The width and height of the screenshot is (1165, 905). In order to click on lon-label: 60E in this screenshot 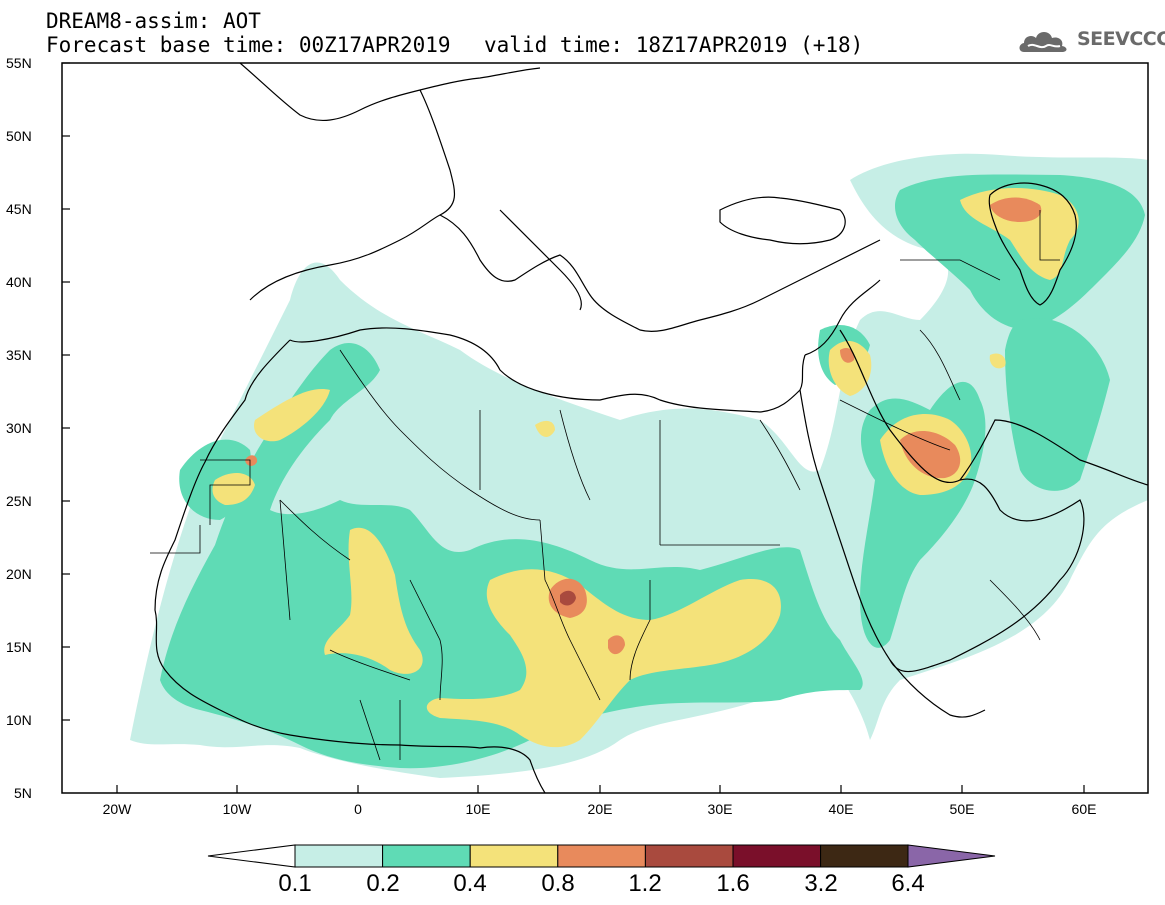, I will do `click(1084, 809)`.